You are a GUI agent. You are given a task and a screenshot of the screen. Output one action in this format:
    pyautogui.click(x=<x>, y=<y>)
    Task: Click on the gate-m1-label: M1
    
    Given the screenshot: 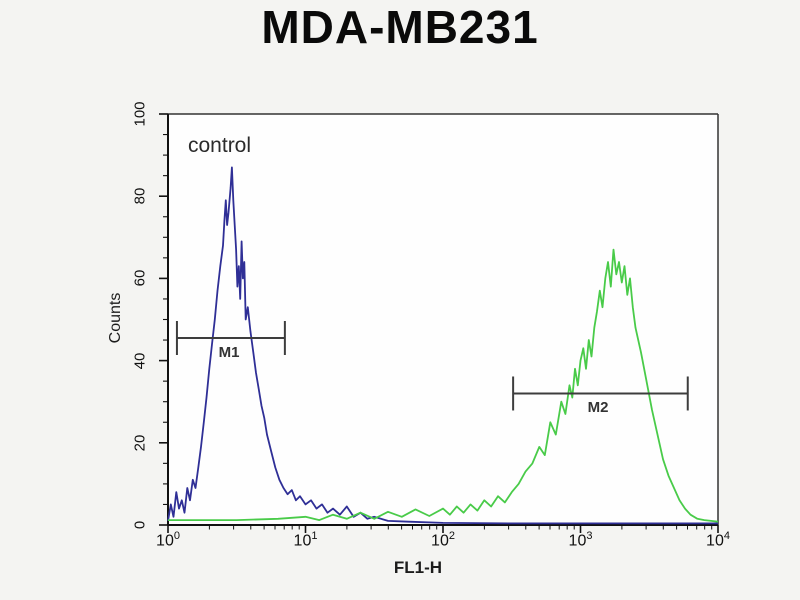 What is the action you would take?
    pyautogui.click(x=229, y=352)
    